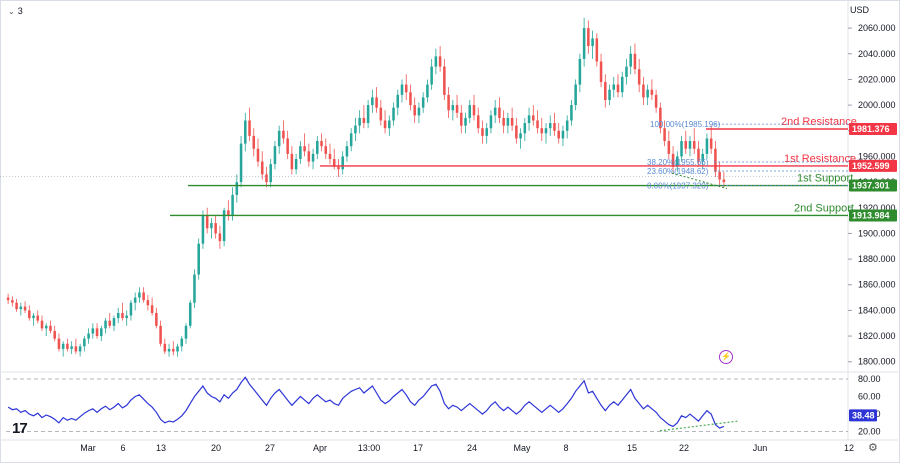 The image size is (900, 463). Describe the element at coordinates (873, 215) in the screenshot. I see `price-badge` at that location.